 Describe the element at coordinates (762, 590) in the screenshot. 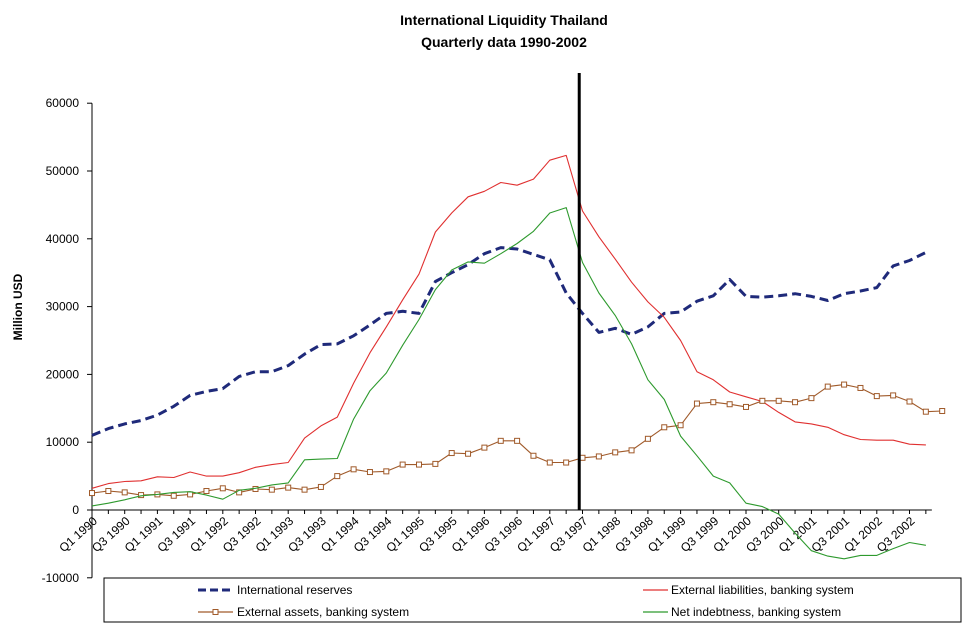

I see `legend-label-external-liabilities: External liabilities, banking system` at that location.